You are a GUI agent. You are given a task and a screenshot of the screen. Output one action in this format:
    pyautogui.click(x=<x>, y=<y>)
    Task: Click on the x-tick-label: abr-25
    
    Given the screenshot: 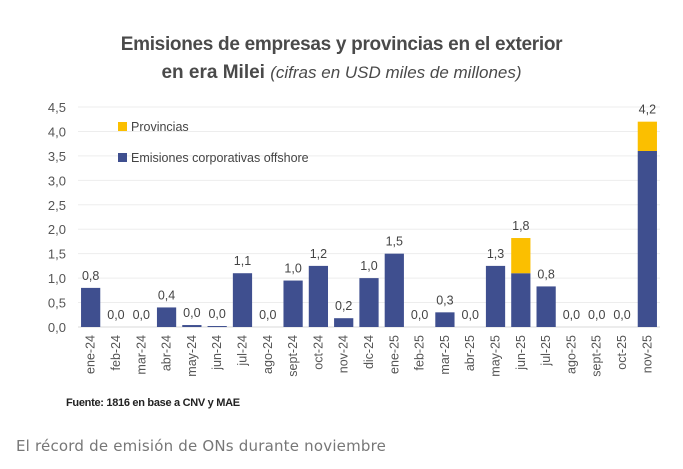 What is the action you would take?
    pyautogui.click(x=470, y=353)
    